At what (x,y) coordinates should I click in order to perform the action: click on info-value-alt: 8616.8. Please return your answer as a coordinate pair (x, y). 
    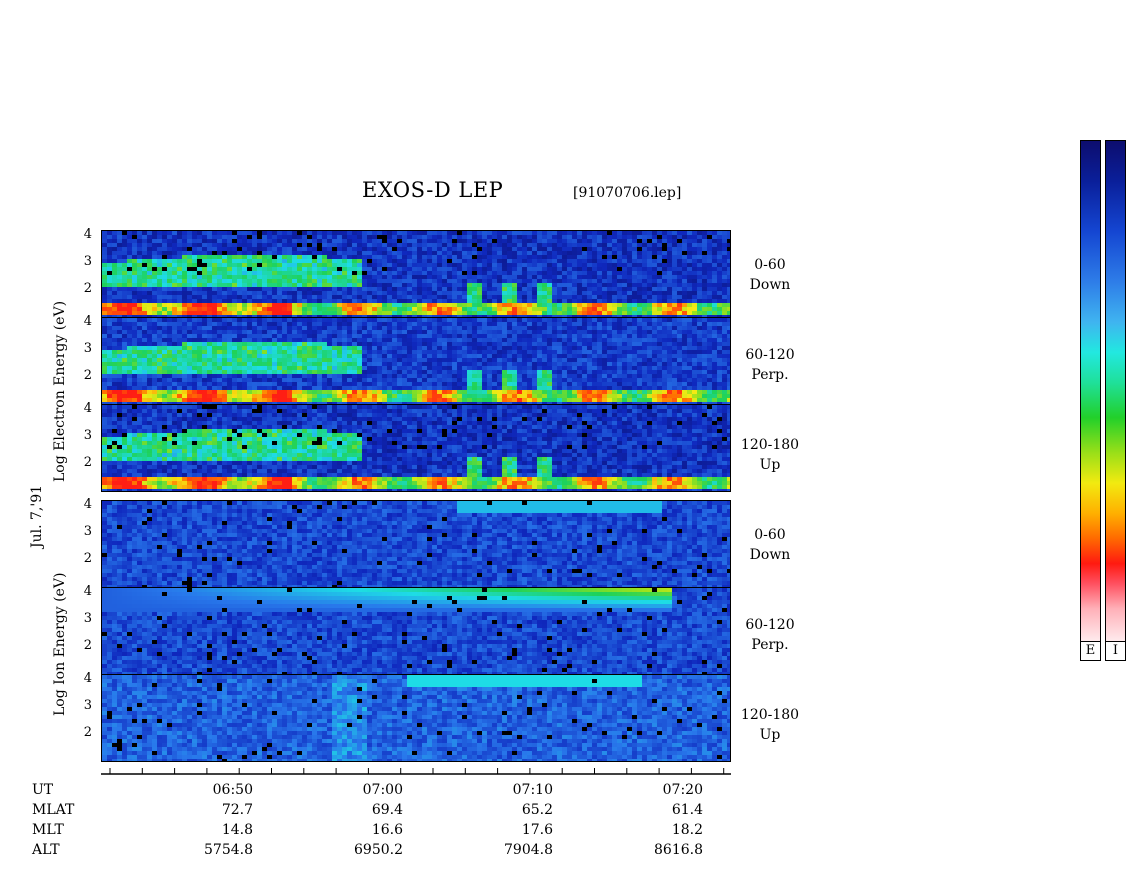
    Looking at the image, I should click on (678, 850).